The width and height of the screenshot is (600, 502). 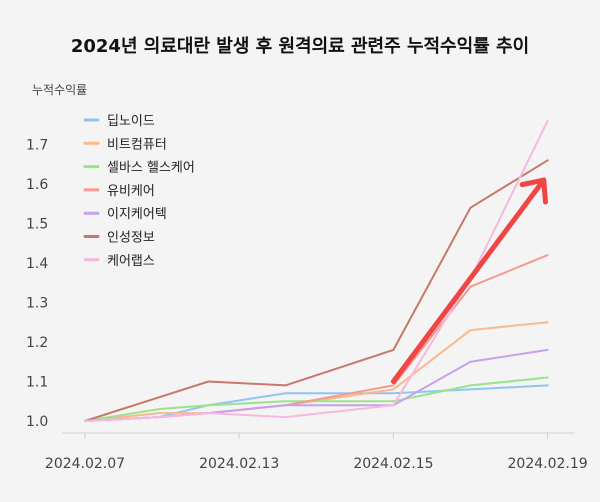 What do you see at coordinates (37, 383) in the screenshot?
I see `y-tick-label: 1.1` at bounding box center [37, 383].